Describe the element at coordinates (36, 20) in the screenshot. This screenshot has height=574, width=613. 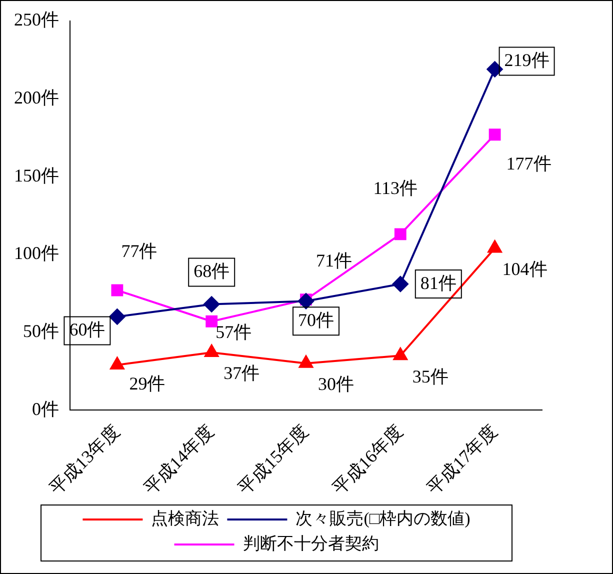
I see `y-tick-label: 250件` at that location.